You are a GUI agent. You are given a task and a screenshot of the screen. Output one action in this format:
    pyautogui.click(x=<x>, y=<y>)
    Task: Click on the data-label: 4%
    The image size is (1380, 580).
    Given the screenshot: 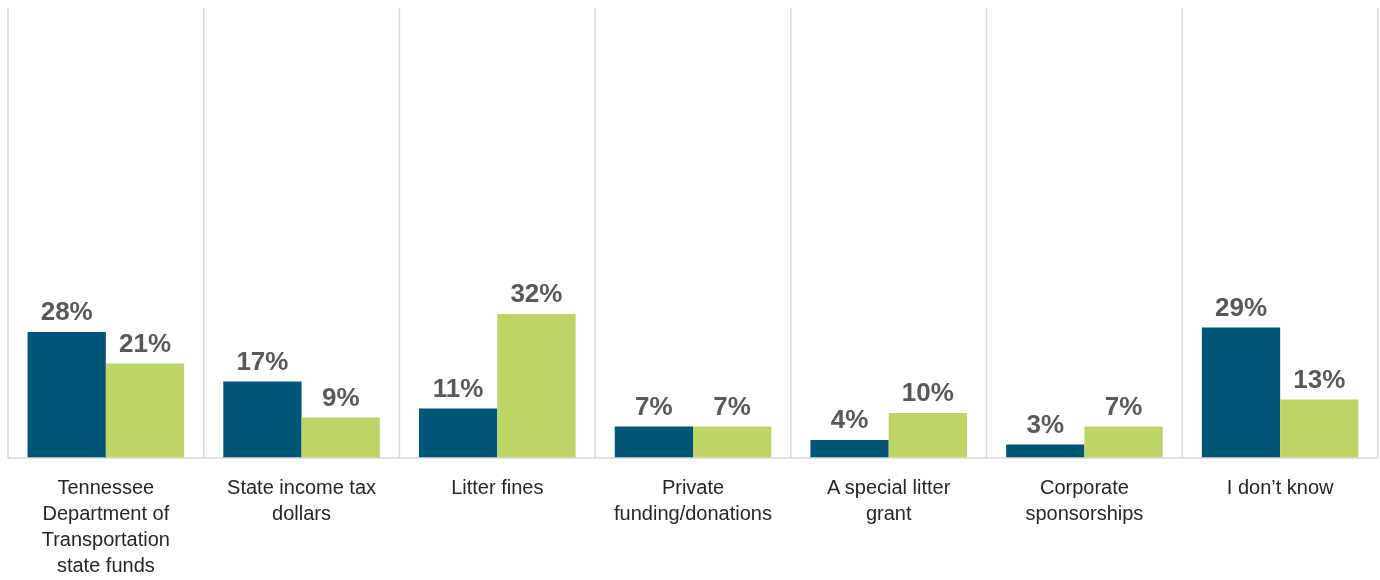 What is the action you would take?
    pyautogui.click(x=849, y=419)
    